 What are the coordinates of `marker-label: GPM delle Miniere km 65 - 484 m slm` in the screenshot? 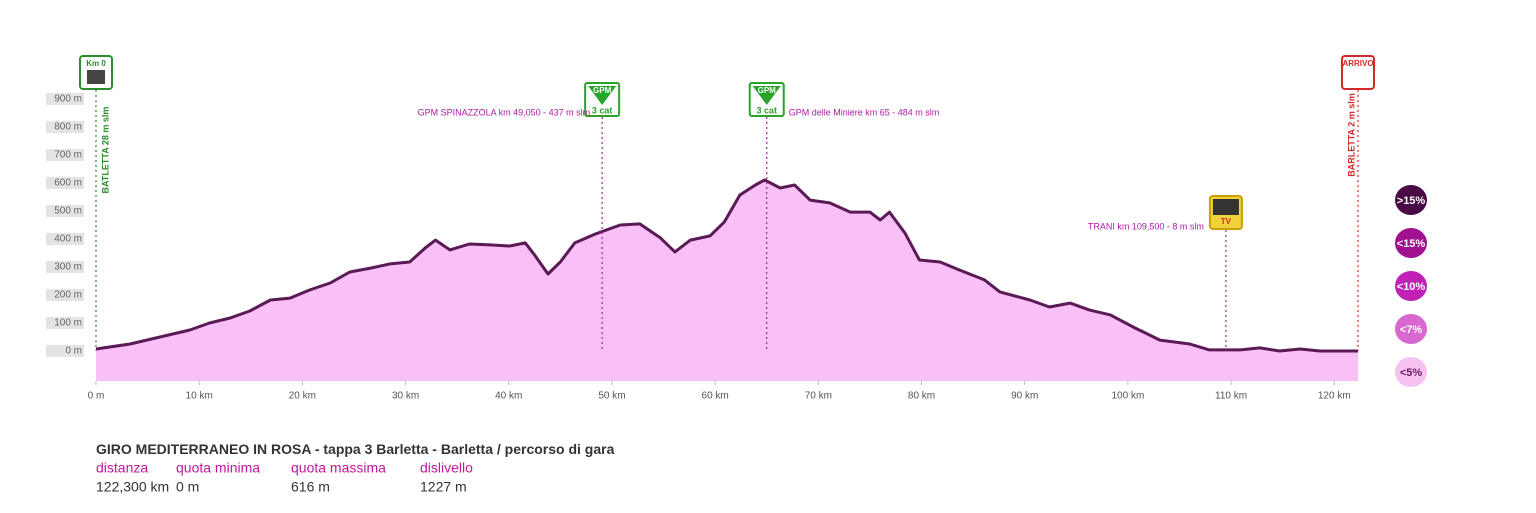 It's located at (864, 112).